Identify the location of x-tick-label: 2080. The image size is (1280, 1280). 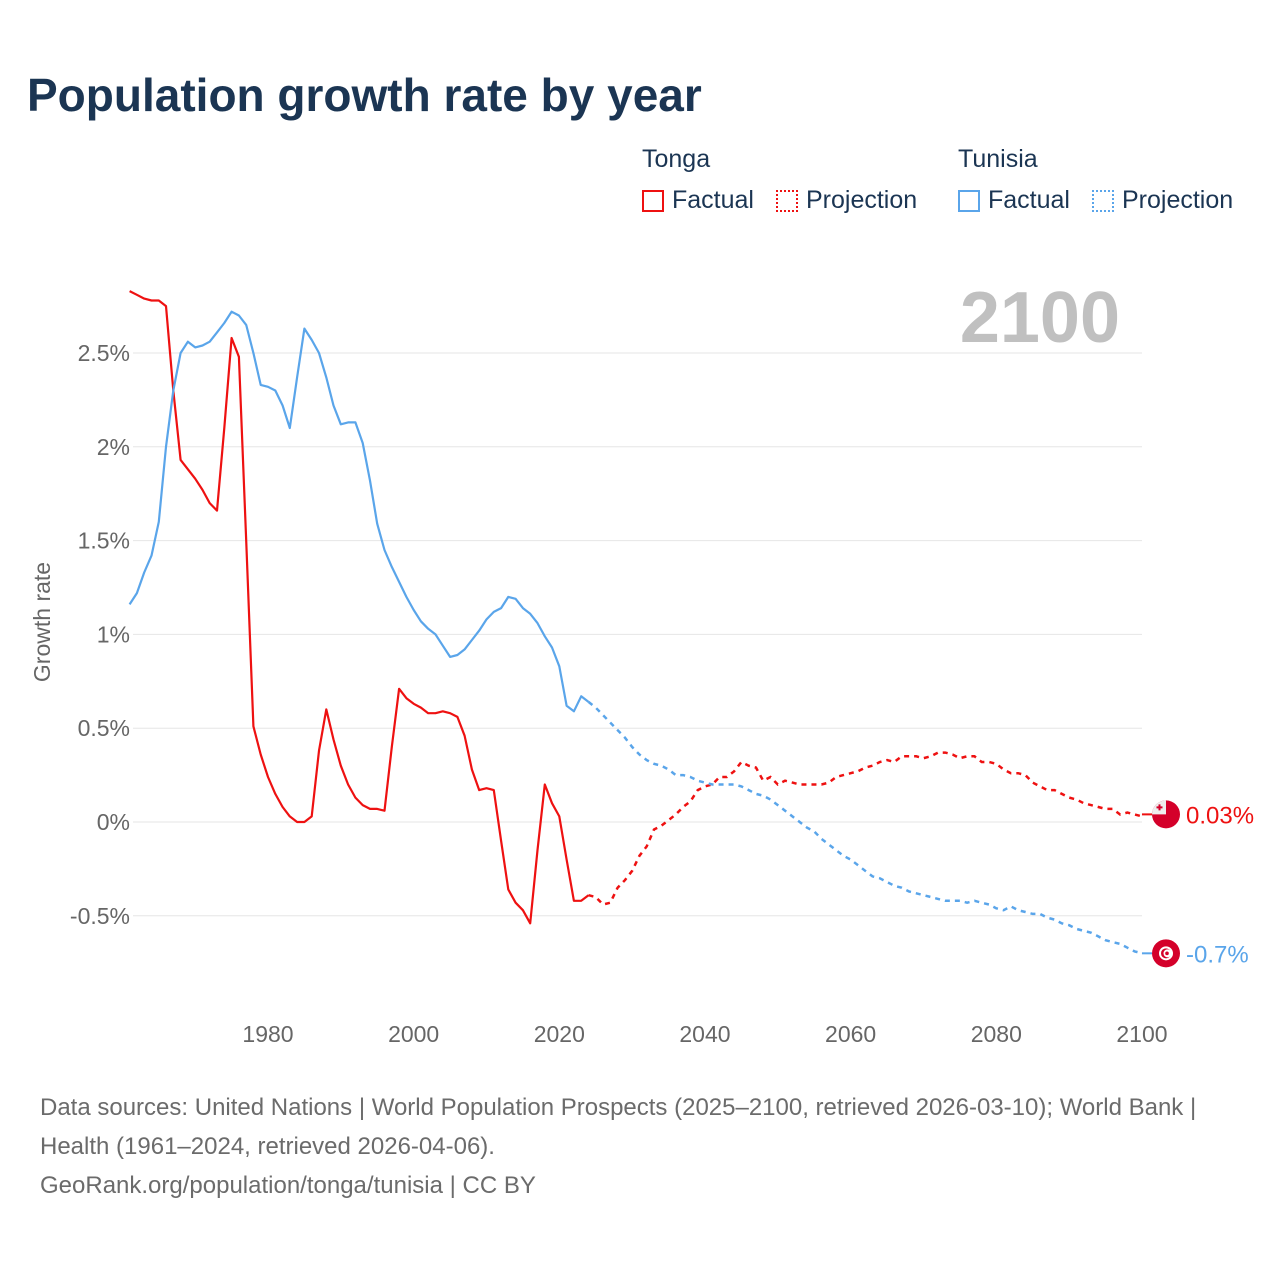
(996, 1034).